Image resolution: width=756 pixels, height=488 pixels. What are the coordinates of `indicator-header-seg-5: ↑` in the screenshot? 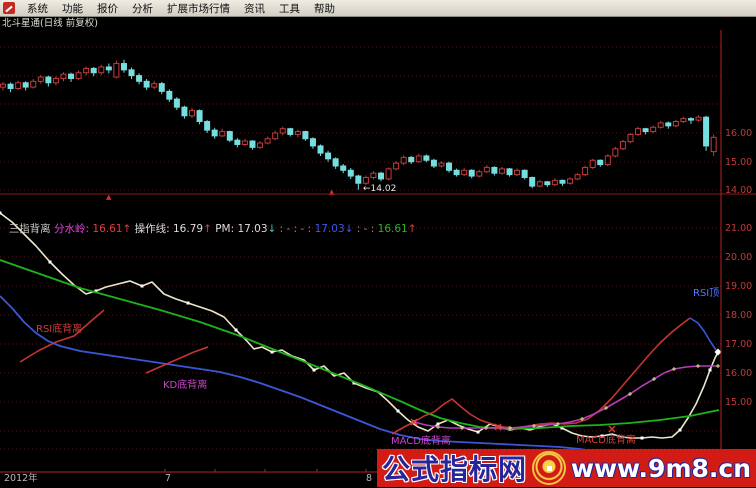 It's located at (209, 229).